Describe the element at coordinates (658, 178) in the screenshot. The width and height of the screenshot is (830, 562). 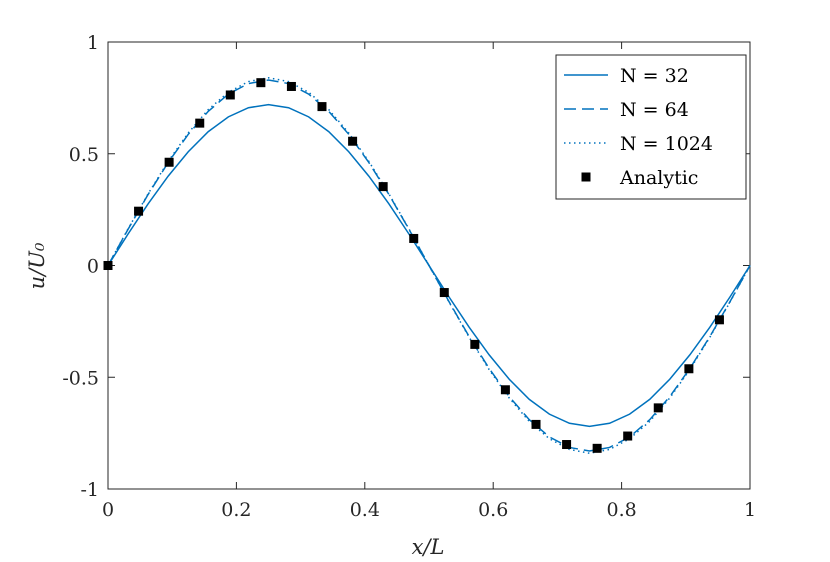
I see `legend-label: Analytic` at that location.